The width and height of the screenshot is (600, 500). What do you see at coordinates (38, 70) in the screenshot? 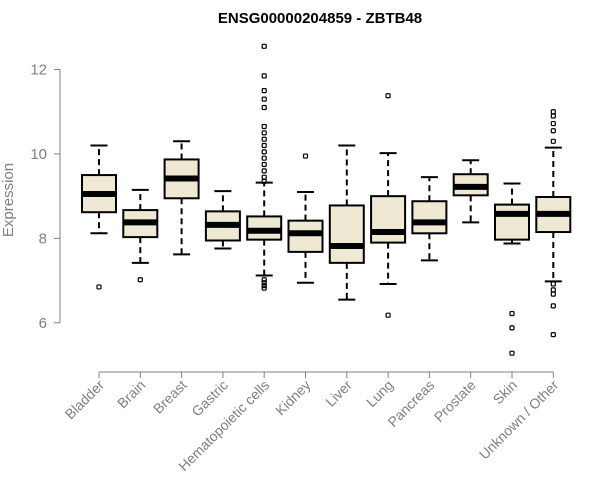
I see `y-tick-label: 12` at bounding box center [38, 70].